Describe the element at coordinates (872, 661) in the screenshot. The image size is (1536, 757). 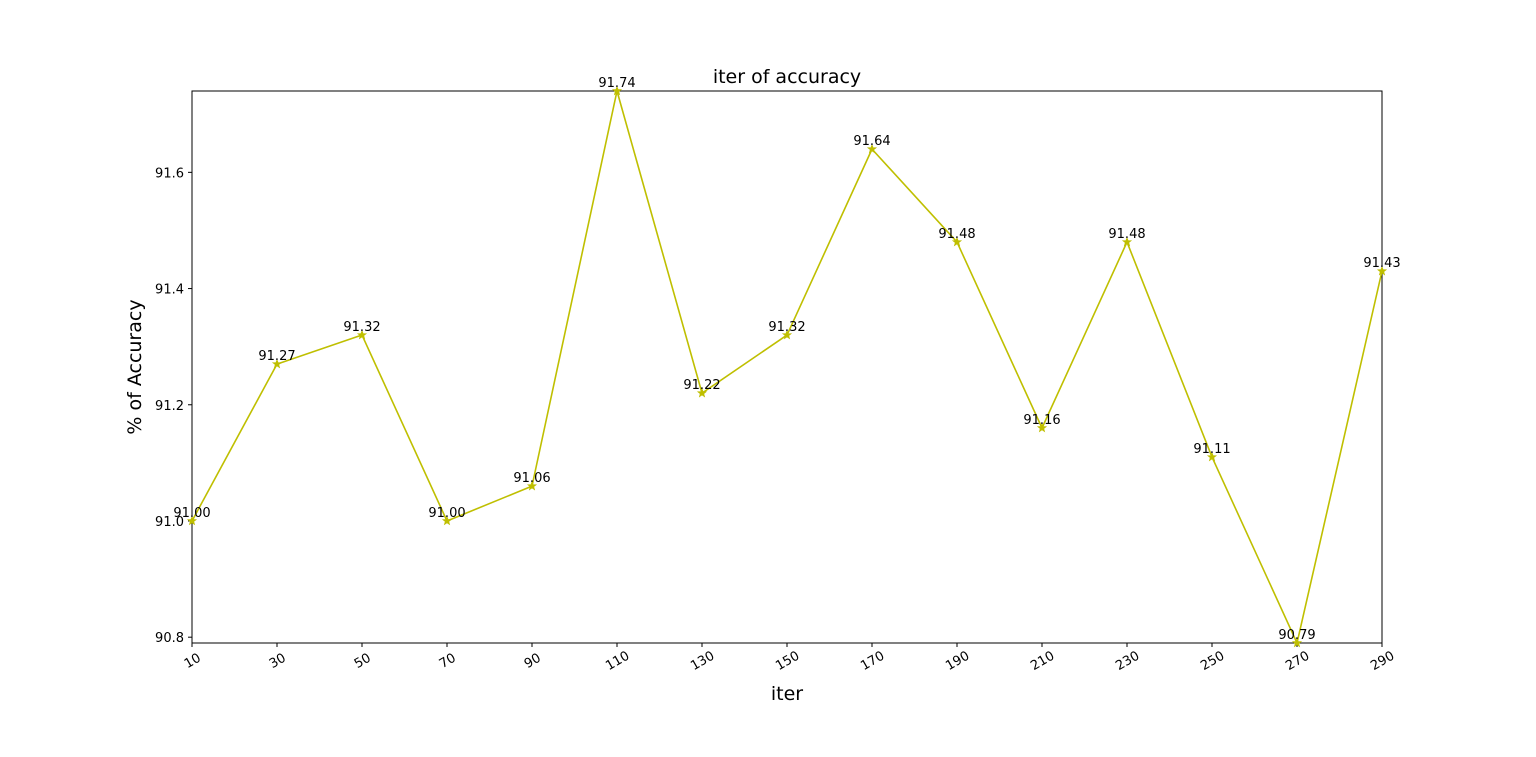
I see `x-tick-label-8: 170` at that location.